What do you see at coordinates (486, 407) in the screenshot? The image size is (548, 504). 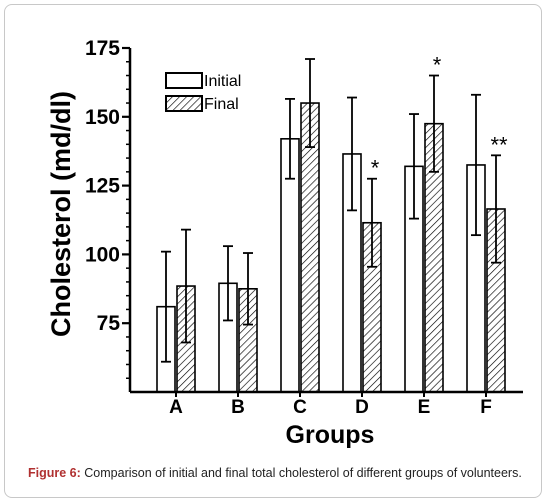 I see `x-tick-label-f: F` at bounding box center [486, 407].